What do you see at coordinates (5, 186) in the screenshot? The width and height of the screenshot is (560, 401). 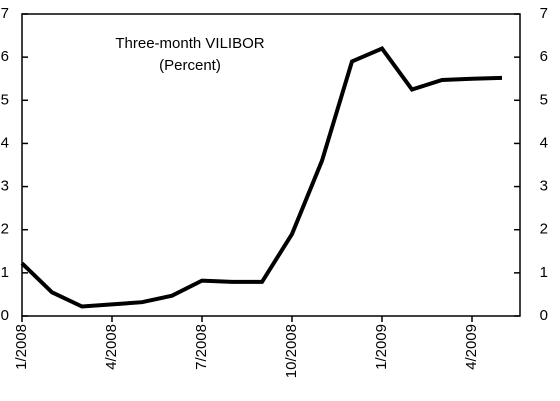 I see `y-tick-label: 3` at bounding box center [5, 186].